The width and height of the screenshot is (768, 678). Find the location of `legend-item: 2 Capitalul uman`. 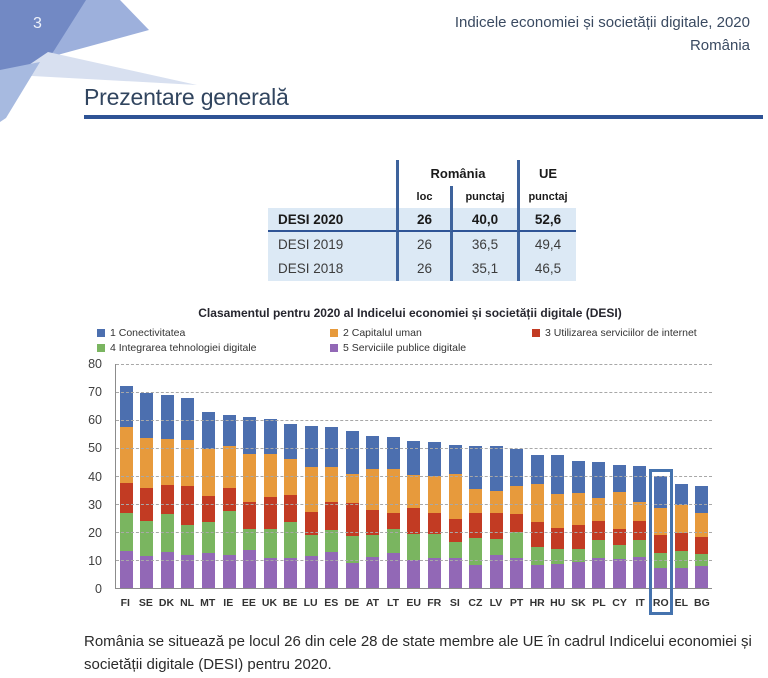

legend-item: 2 Capitalul uman is located at coordinates (431, 333).